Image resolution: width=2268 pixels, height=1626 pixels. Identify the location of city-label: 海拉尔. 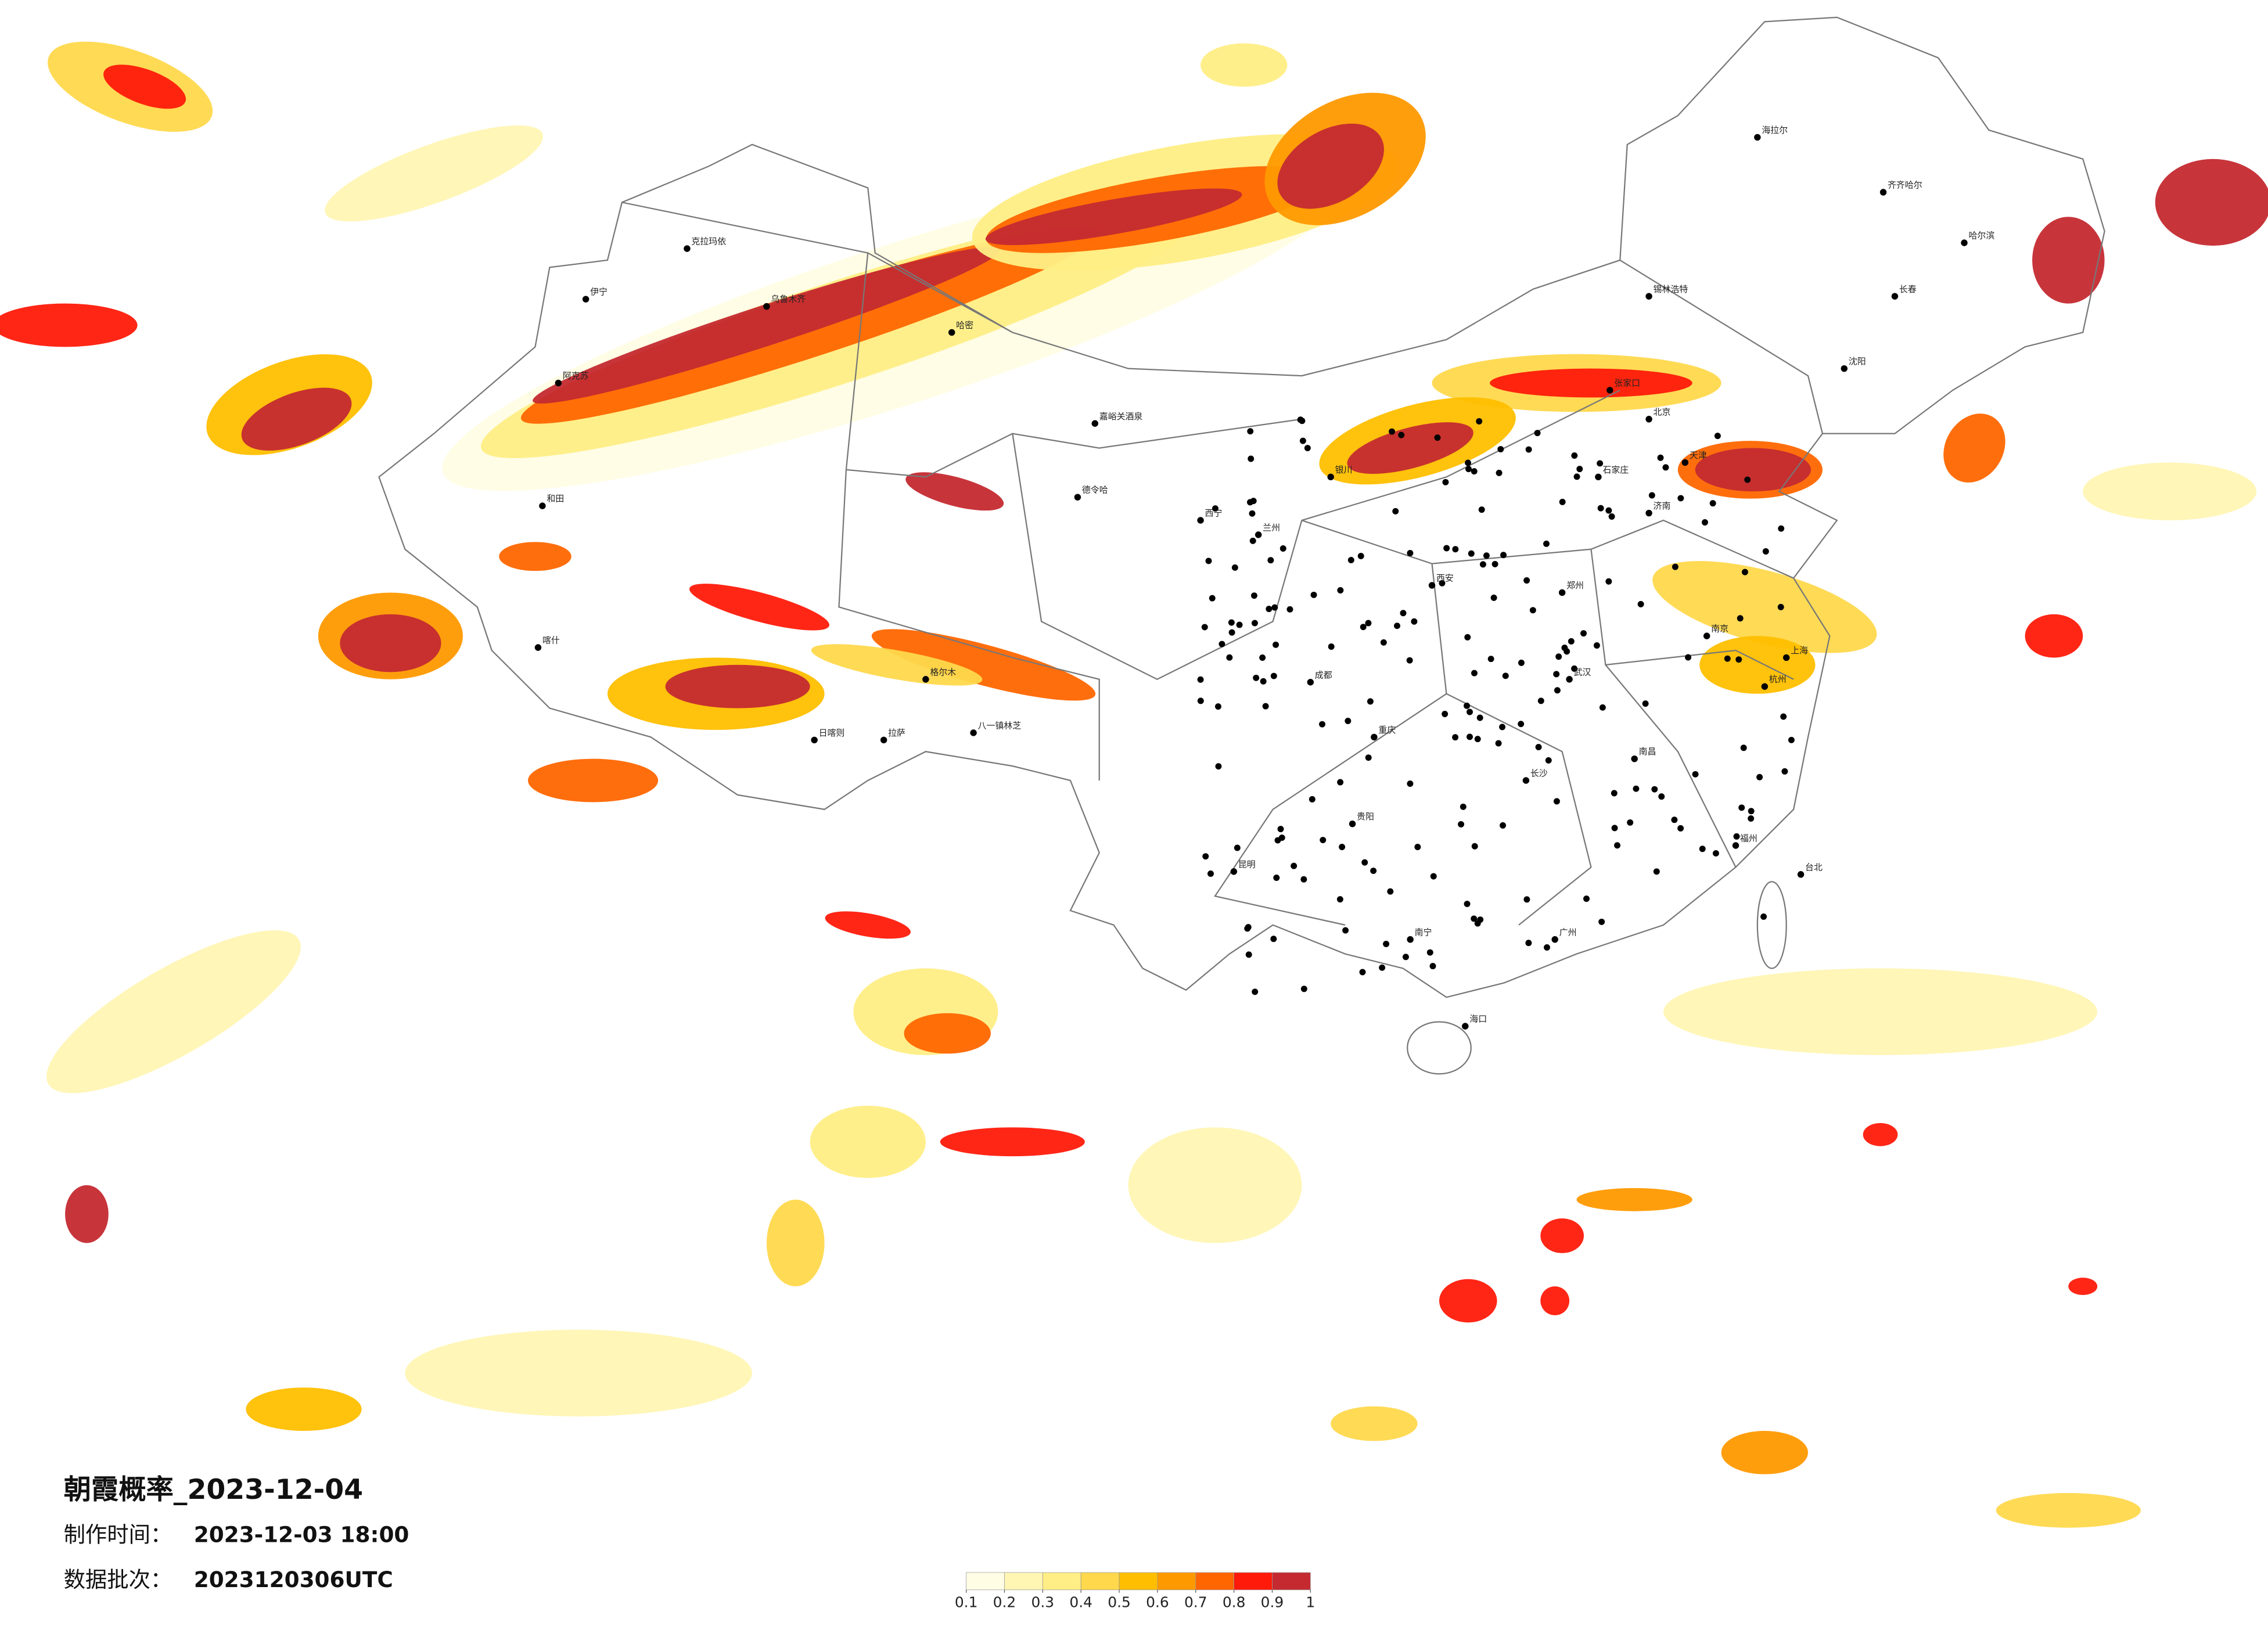
(1775, 130).